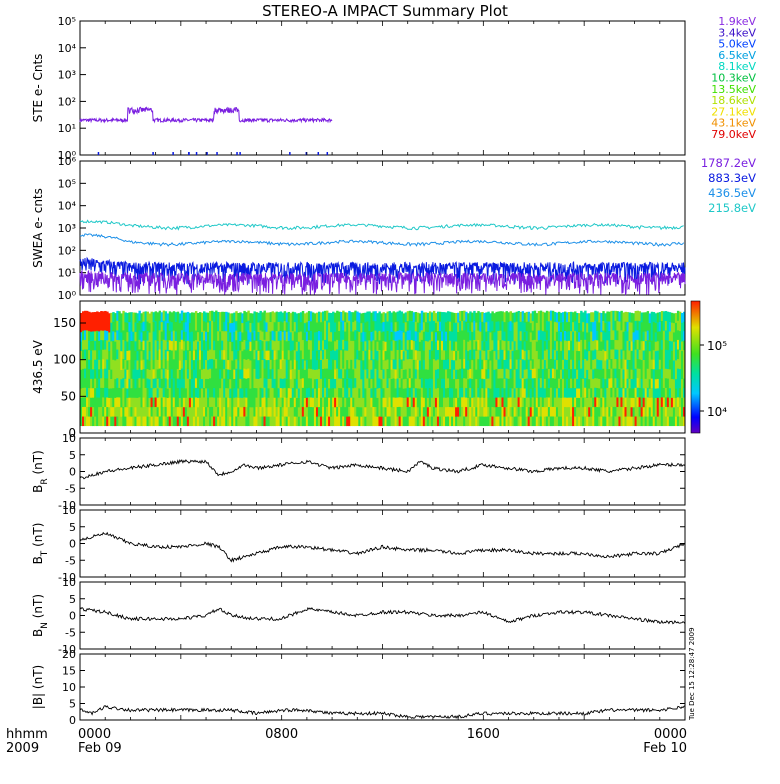  Describe the element at coordinates (67, 21) in the screenshot. I see `y-tick-label: 10⁵` at that location.